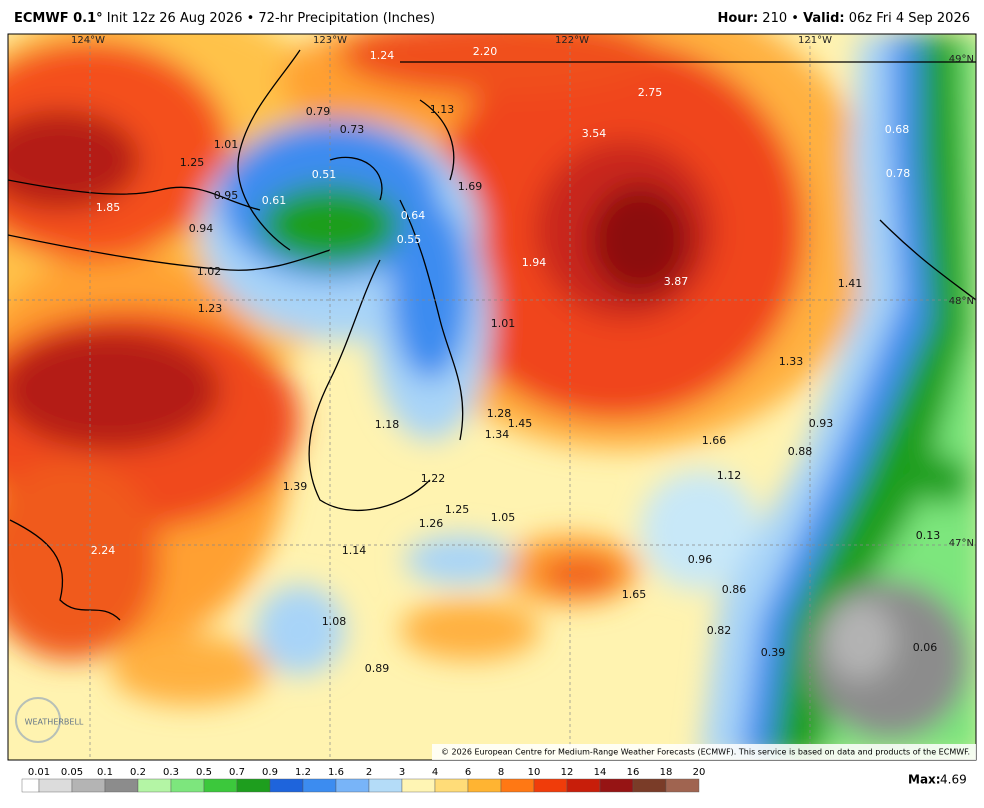  What do you see at coordinates (800, 451) in the screenshot?
I see `point-value: 0.88` at bounding box center [800, 451].